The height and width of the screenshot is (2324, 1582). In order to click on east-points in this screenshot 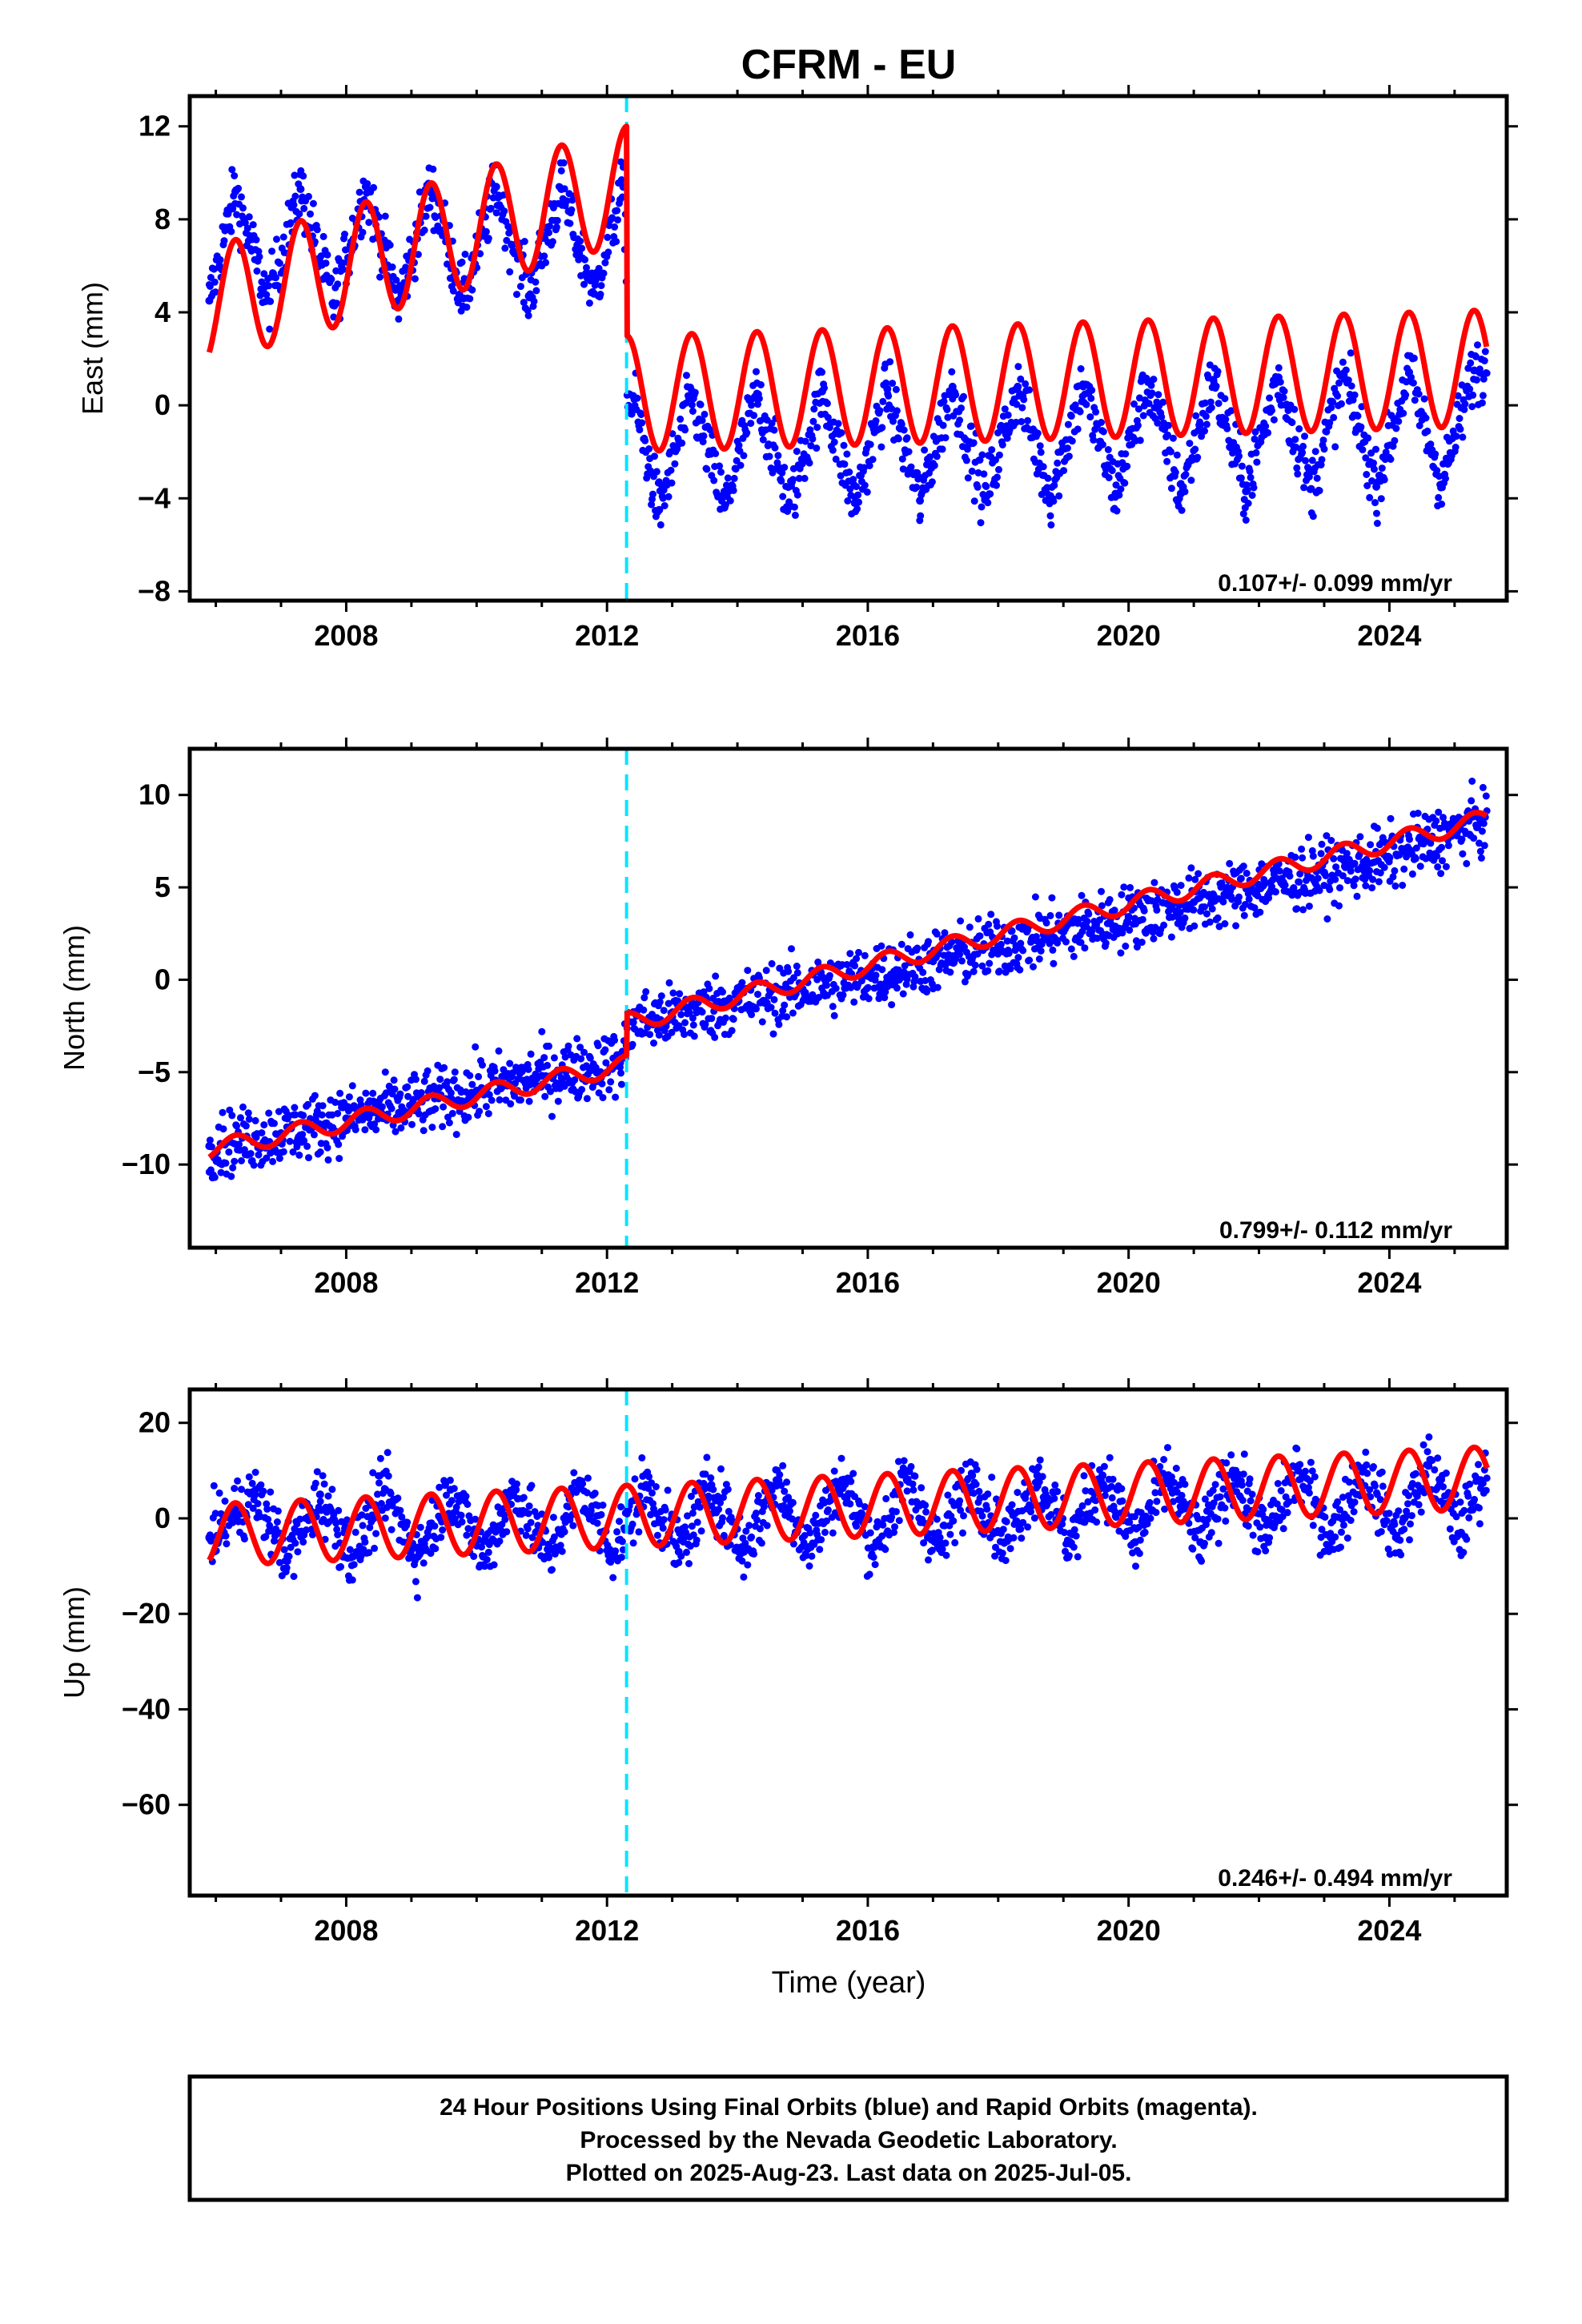, I will do `click(848, 343)`.